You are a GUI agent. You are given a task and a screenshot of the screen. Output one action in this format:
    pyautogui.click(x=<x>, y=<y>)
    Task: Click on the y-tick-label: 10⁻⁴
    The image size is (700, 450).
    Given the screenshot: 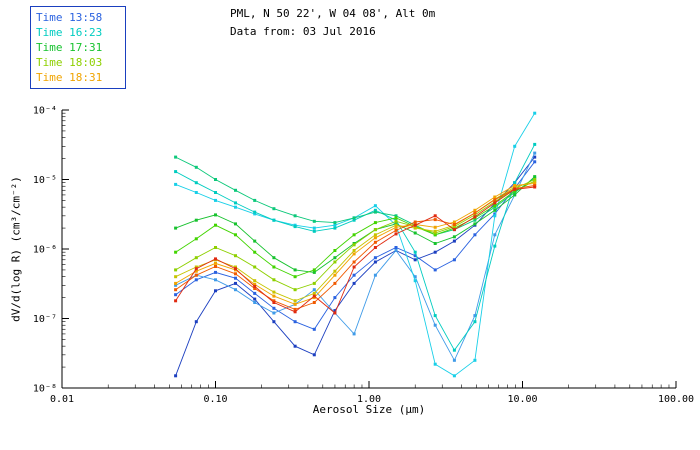 What is the action you would take?
    pyautogui.click(x=45, y=111)
    